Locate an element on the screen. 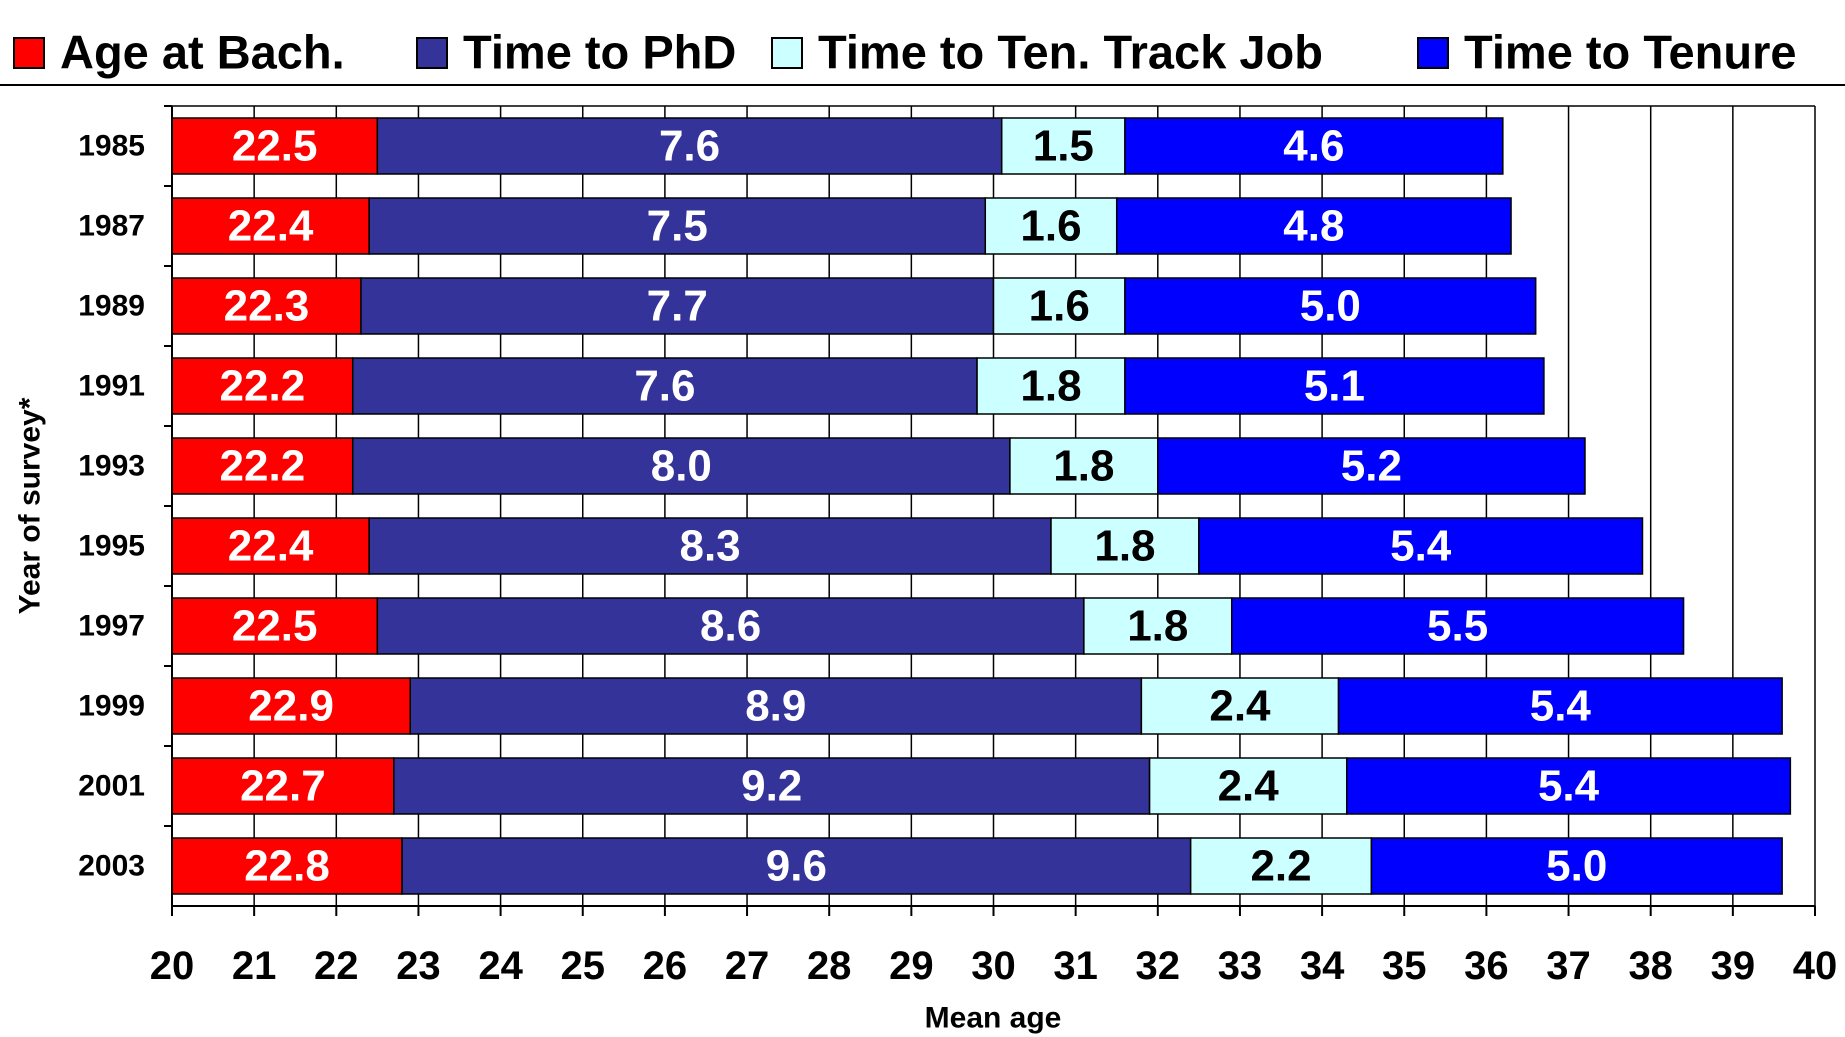 Image resolution: width=1845 pixels, height=1037 pixels. x-tick-label: 37 is located at coordinates (1568, 966).